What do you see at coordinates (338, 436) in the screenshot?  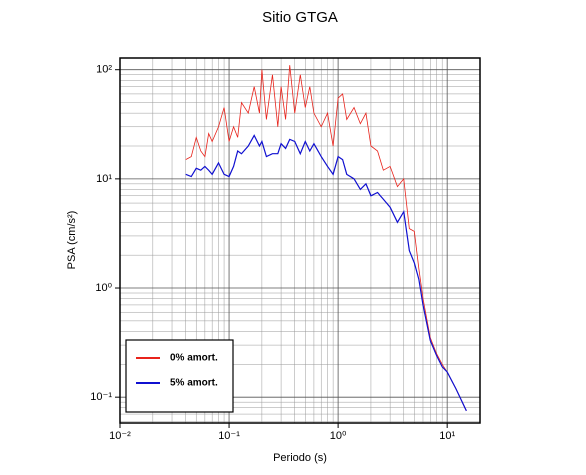 I see `x-tick-label: 10⁰` at bounding box center [338, 436].